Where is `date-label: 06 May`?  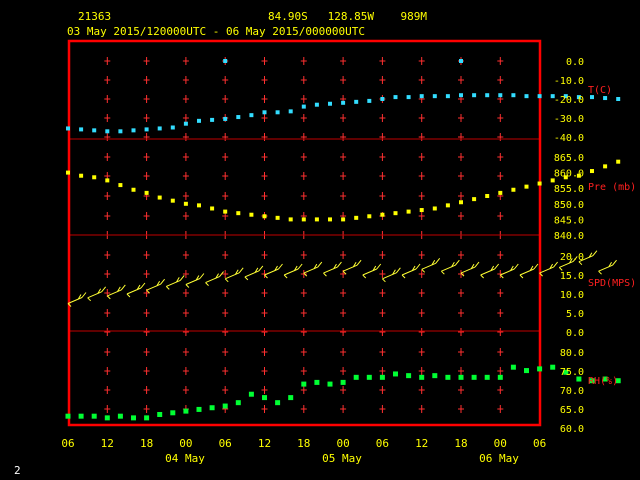
date-label: 06 May is located at coordinates (499, 458).